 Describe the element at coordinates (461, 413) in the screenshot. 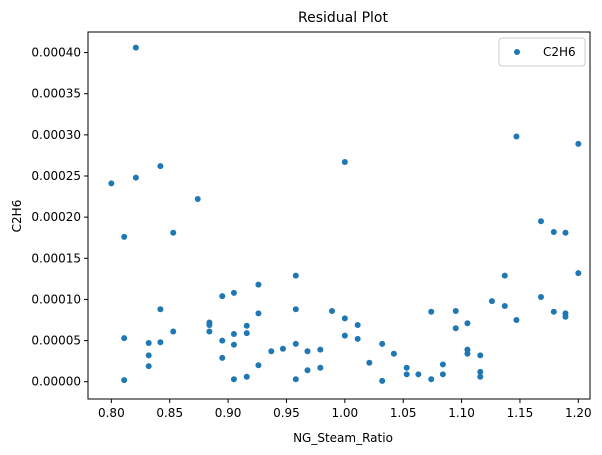

I see `x-tick-label: 1.10` at that location.